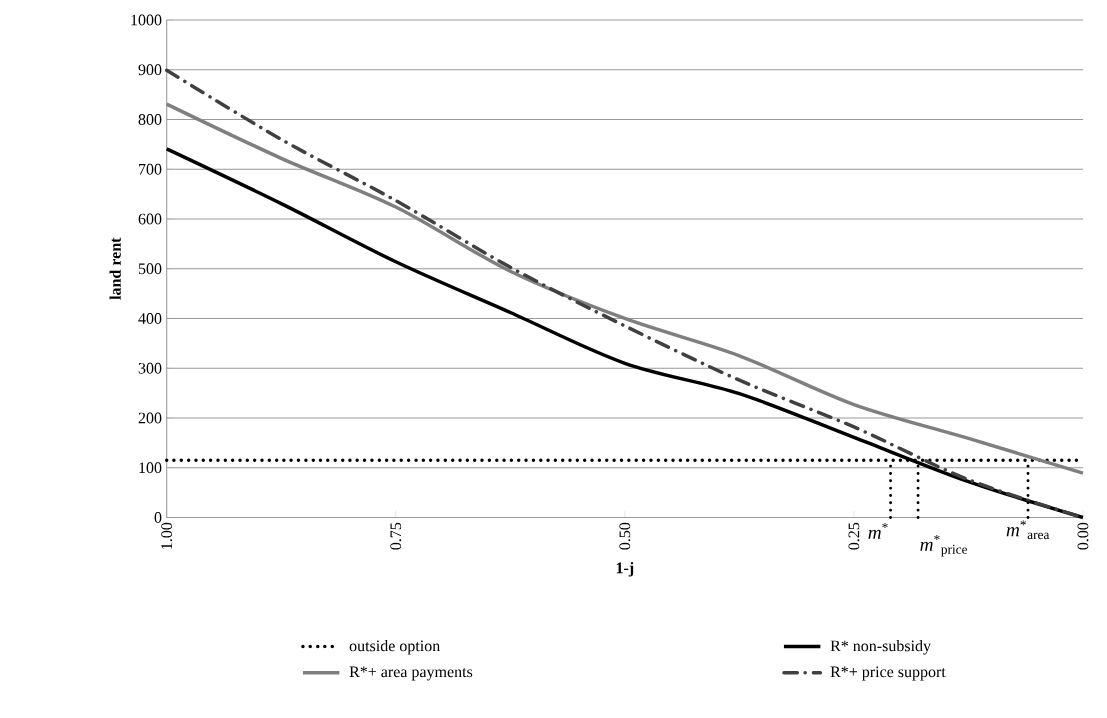 The image size is (1107, 718). Describe the element at coordinates (1083, 536) in the screenshot. I see `x-tick-label: 0.00` at that location.